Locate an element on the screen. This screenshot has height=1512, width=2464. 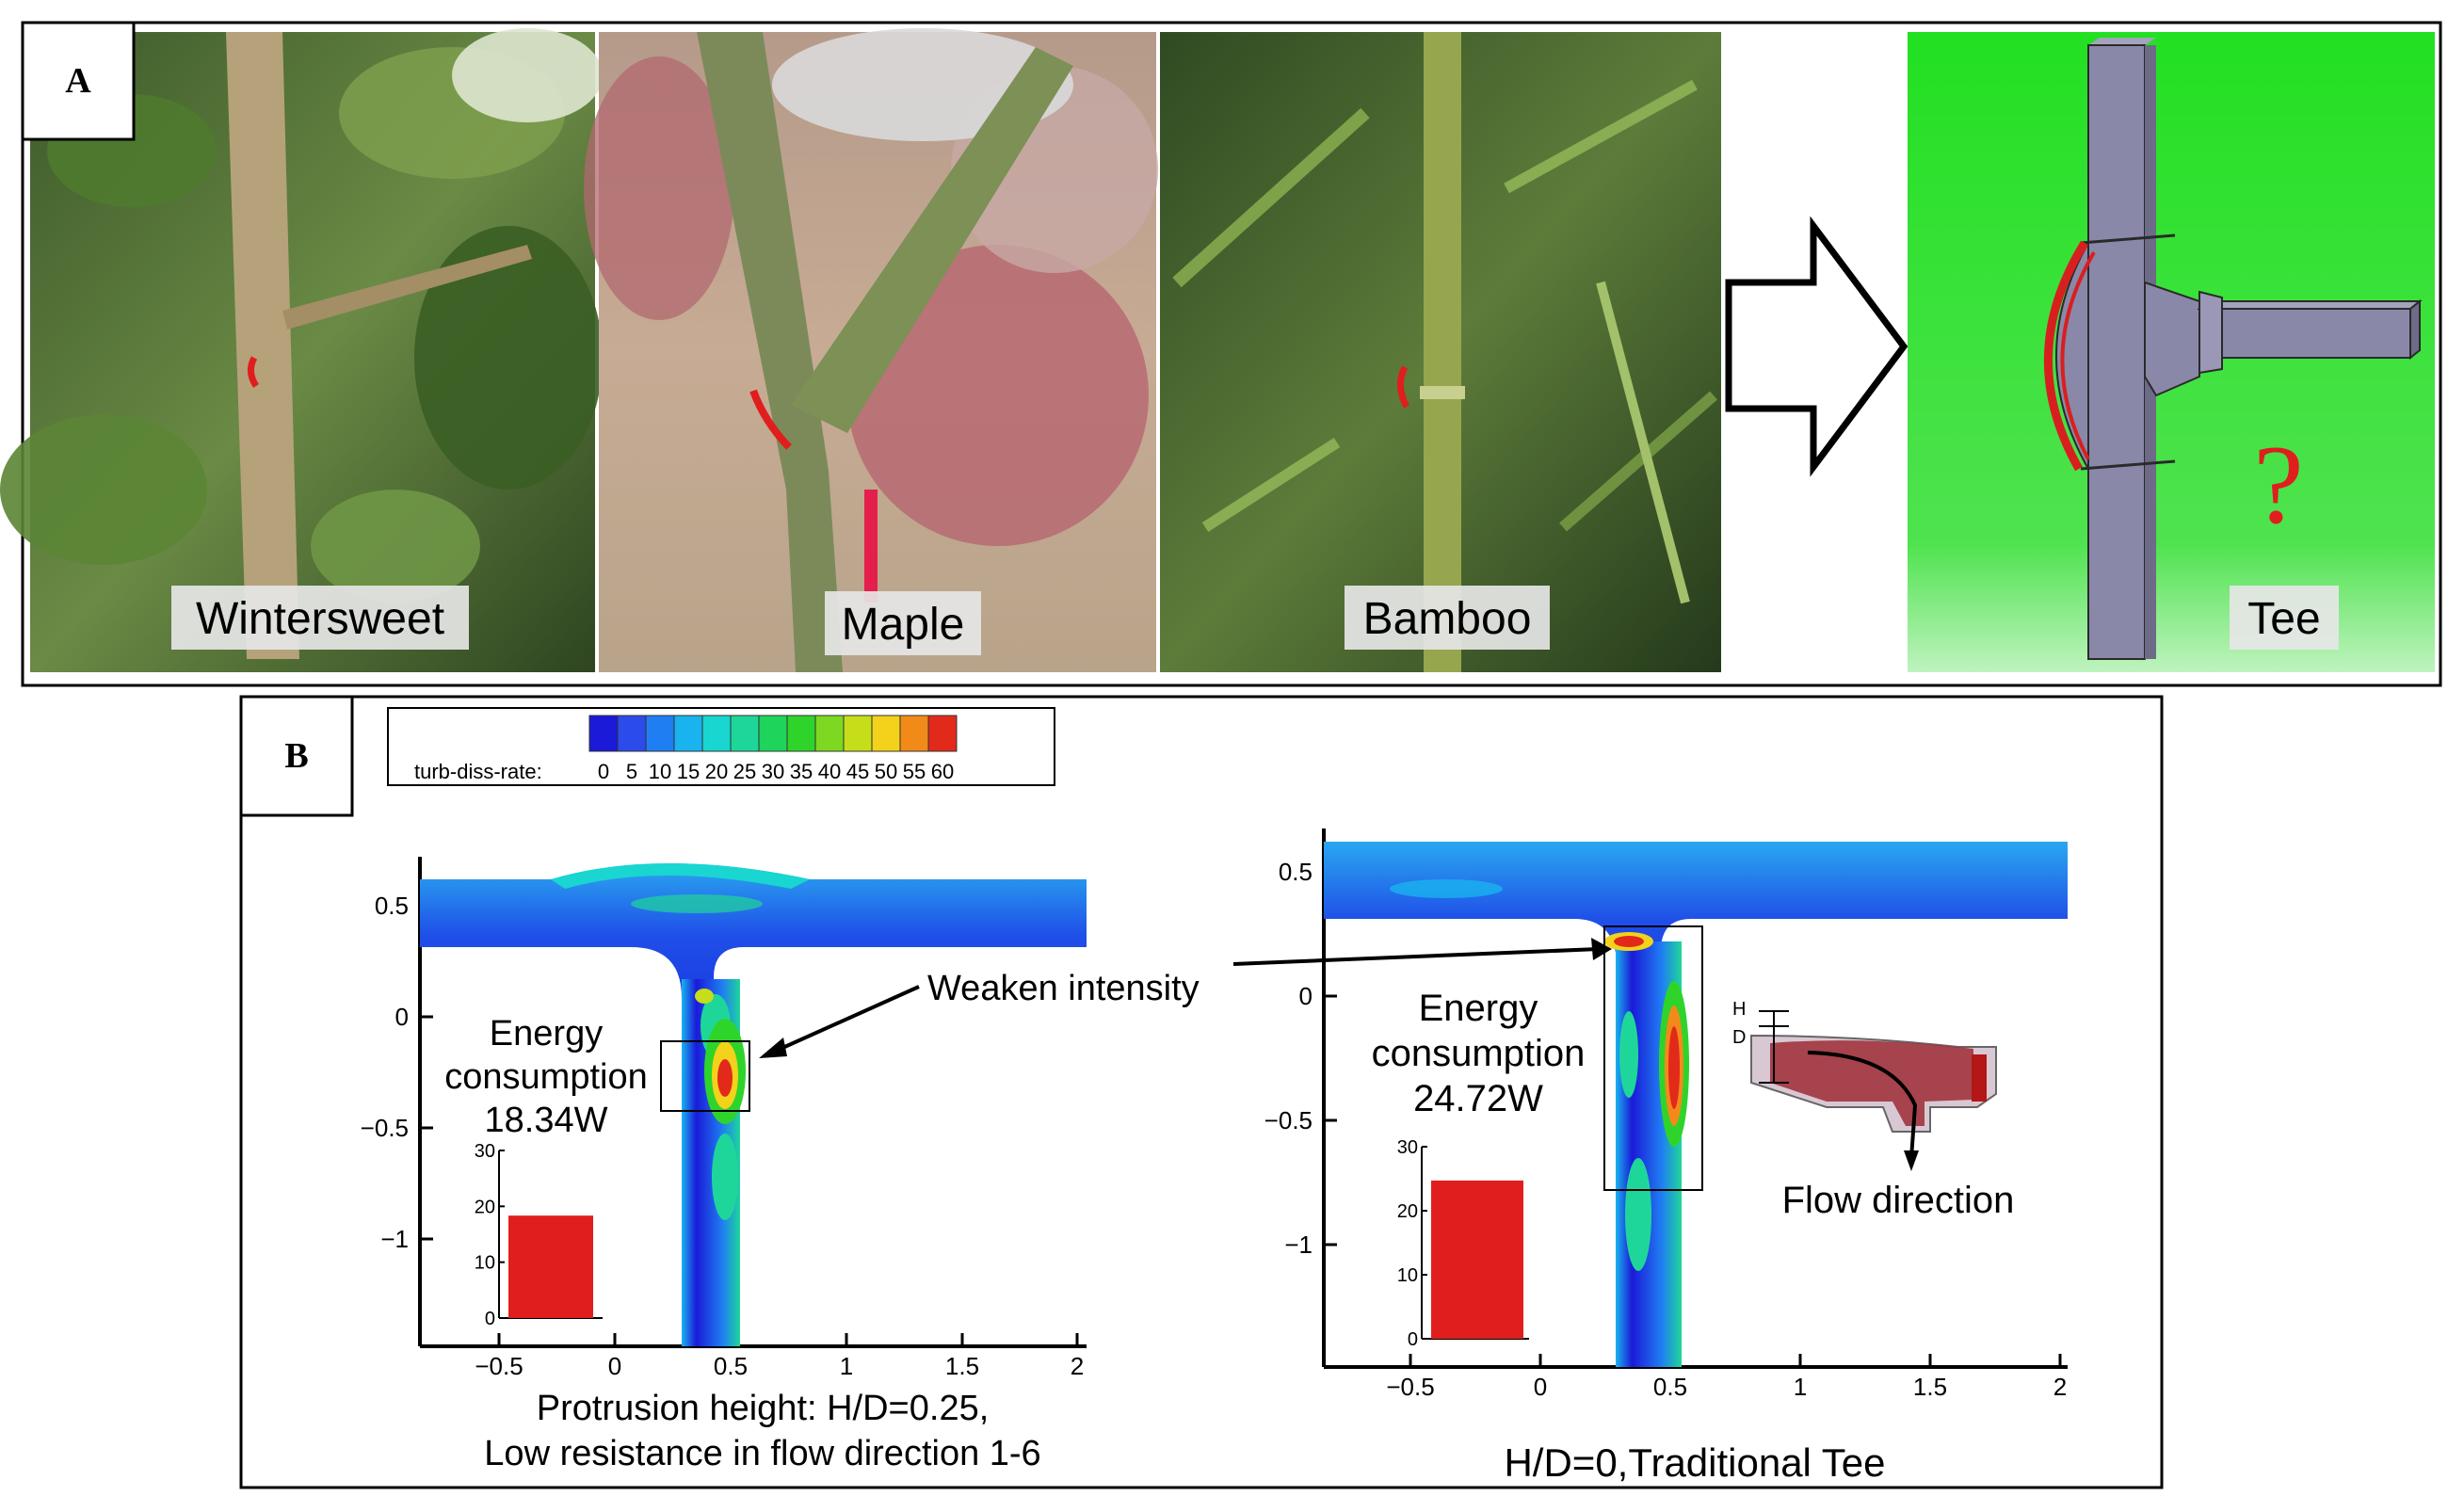
caption-tee: Tee is located at coordinates (2284, 618).